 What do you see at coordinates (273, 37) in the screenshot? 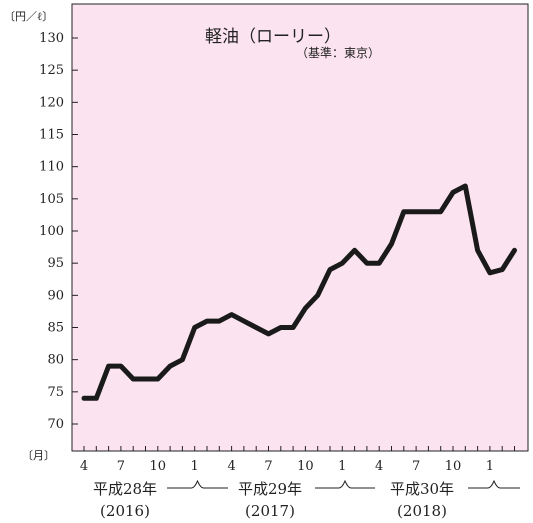
I see `chart-title: 軽油（ローリー）` at bounding box center [273, 37].